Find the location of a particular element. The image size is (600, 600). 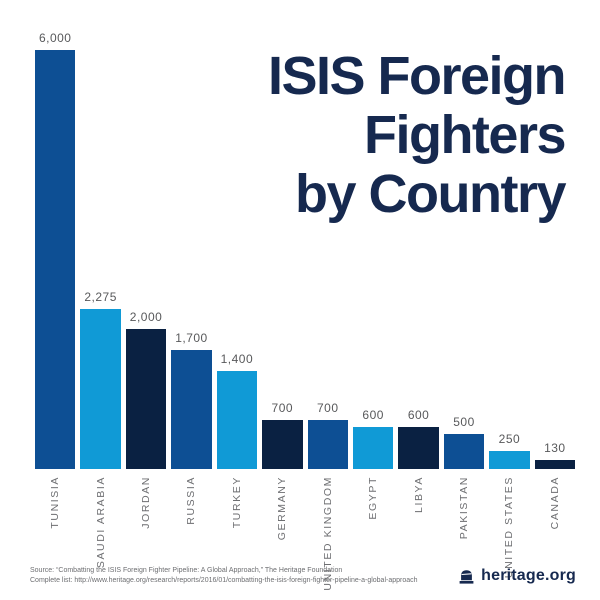

bar-column-egypt: 600 EGYPT is located at coordinates (373, 305).